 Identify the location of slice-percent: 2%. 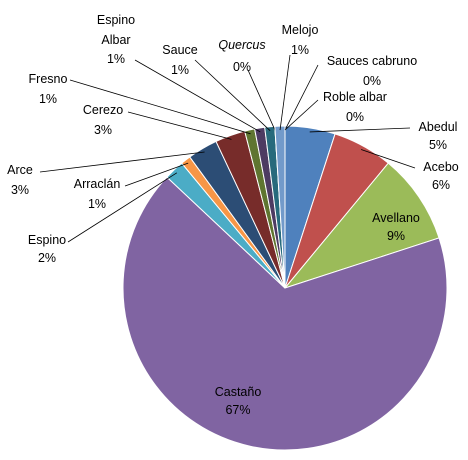
(47, 258).